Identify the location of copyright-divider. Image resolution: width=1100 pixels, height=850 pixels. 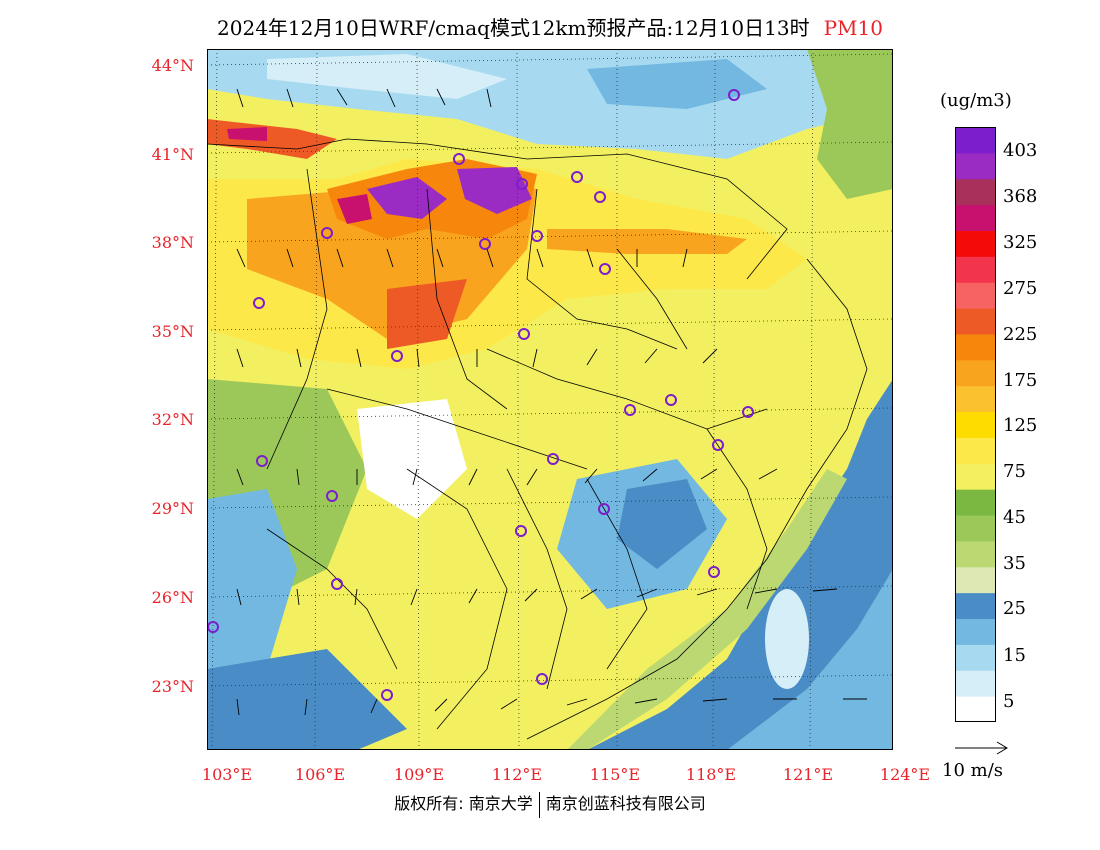
(539, 804).